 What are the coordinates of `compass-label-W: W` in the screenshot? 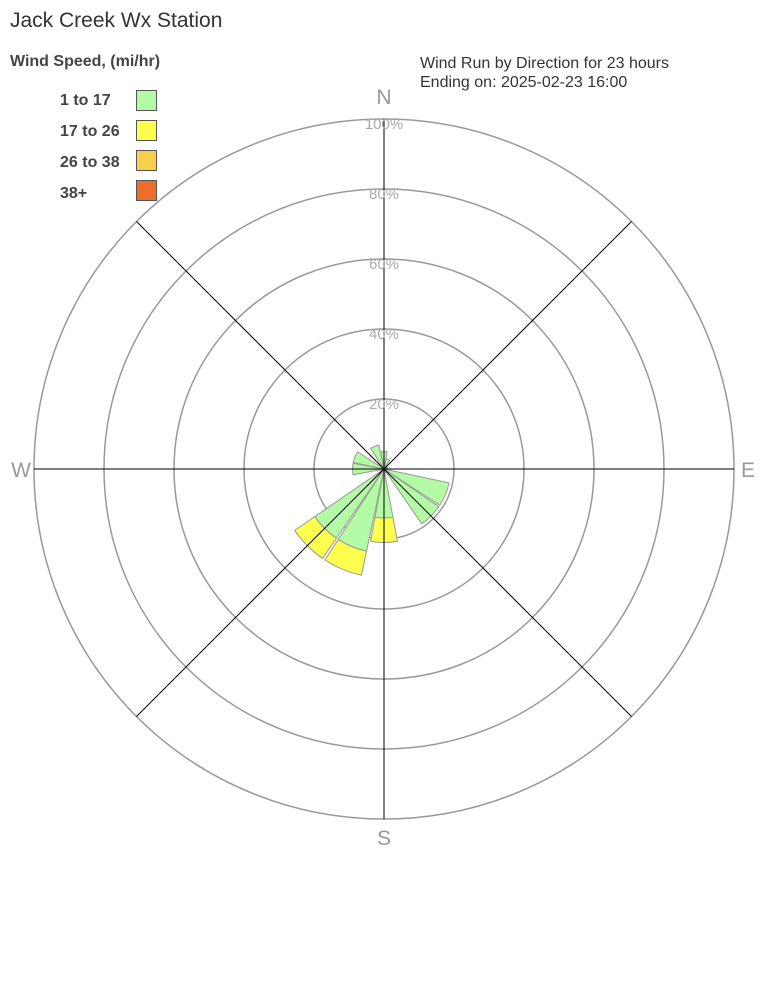 It's located at (21, 470).